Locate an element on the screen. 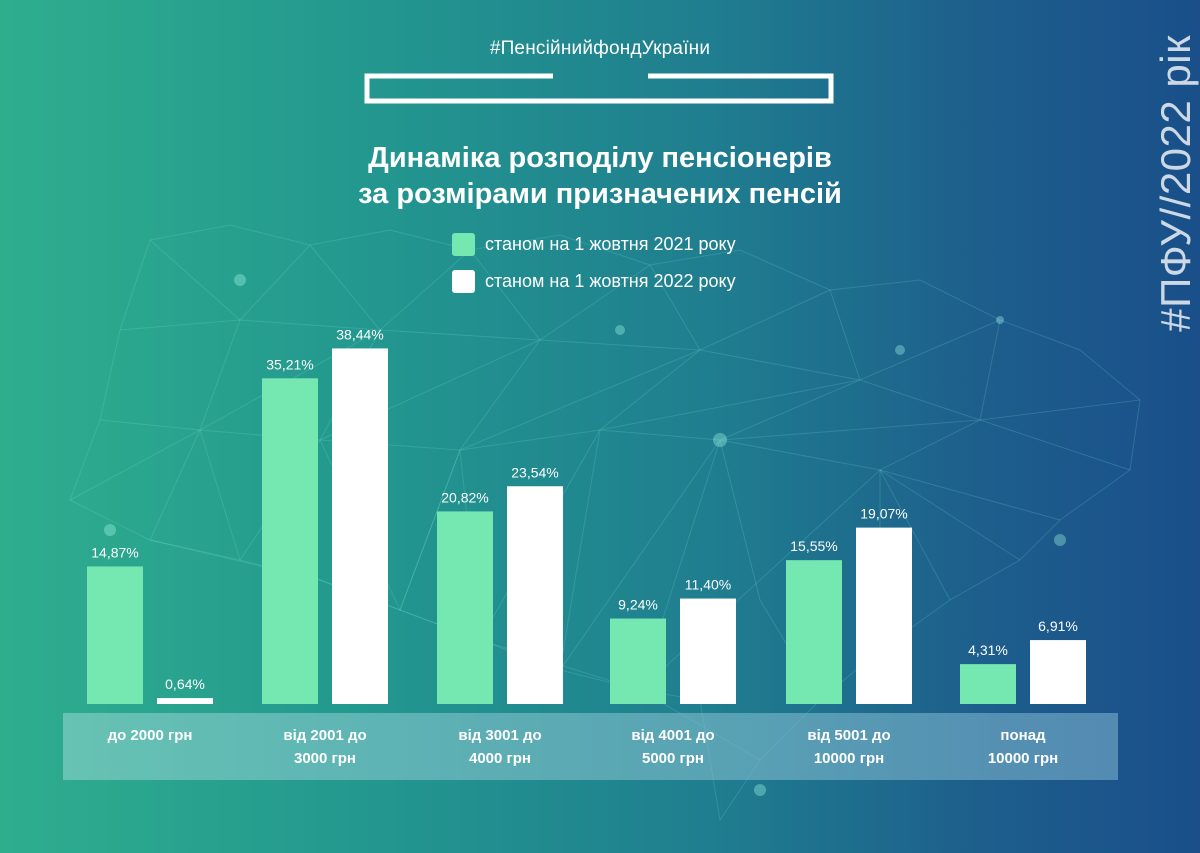  data-label-2022-2: 23,54% is located at coordinates (534, 472).